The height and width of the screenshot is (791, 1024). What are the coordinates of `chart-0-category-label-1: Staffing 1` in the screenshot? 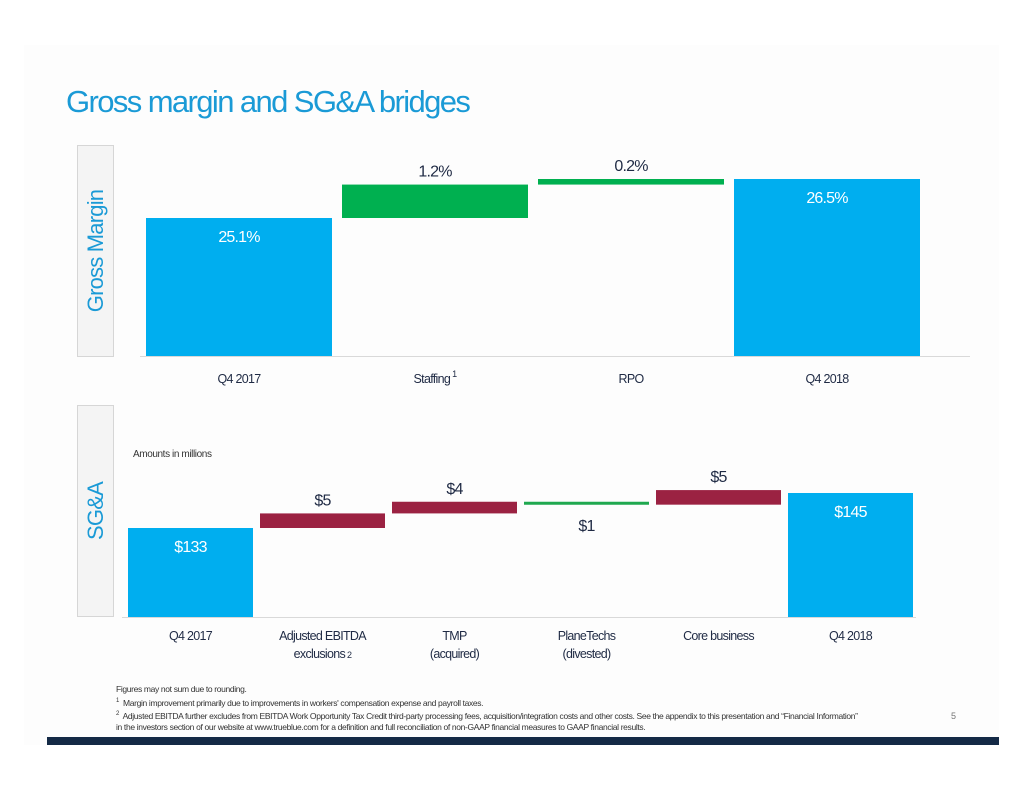 It's located at (436, 377).